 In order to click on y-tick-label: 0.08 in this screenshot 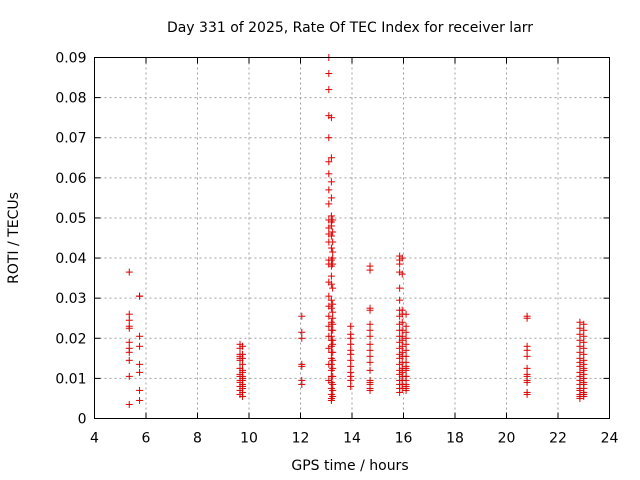, I will do `click(70, 99)`.